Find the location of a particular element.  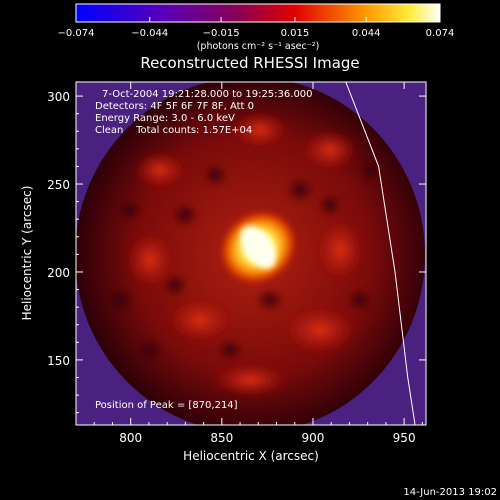

y-axis-label: Heliocentric Y (arcsec) is located at coordinates (27, 253).